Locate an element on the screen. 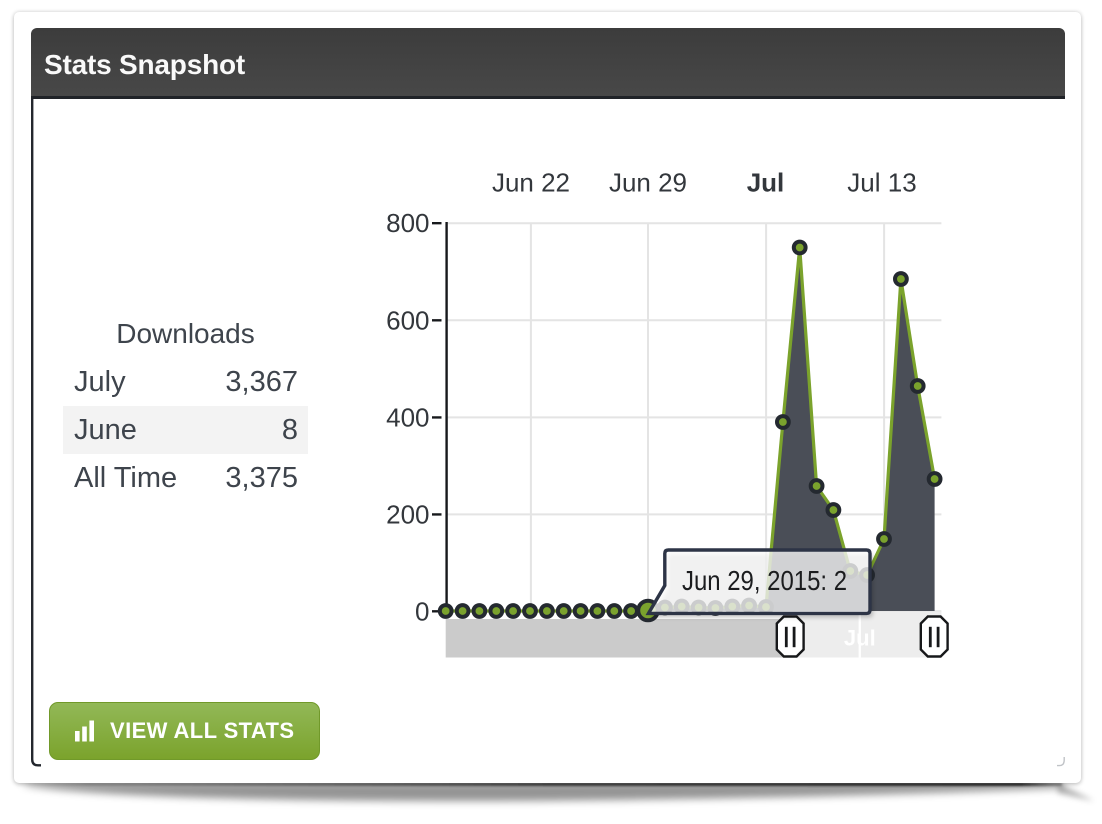 This screenshot has width=1102, height=824. svg-text: Jun 29, 2015: 2 is located at coordinates (764, 580).